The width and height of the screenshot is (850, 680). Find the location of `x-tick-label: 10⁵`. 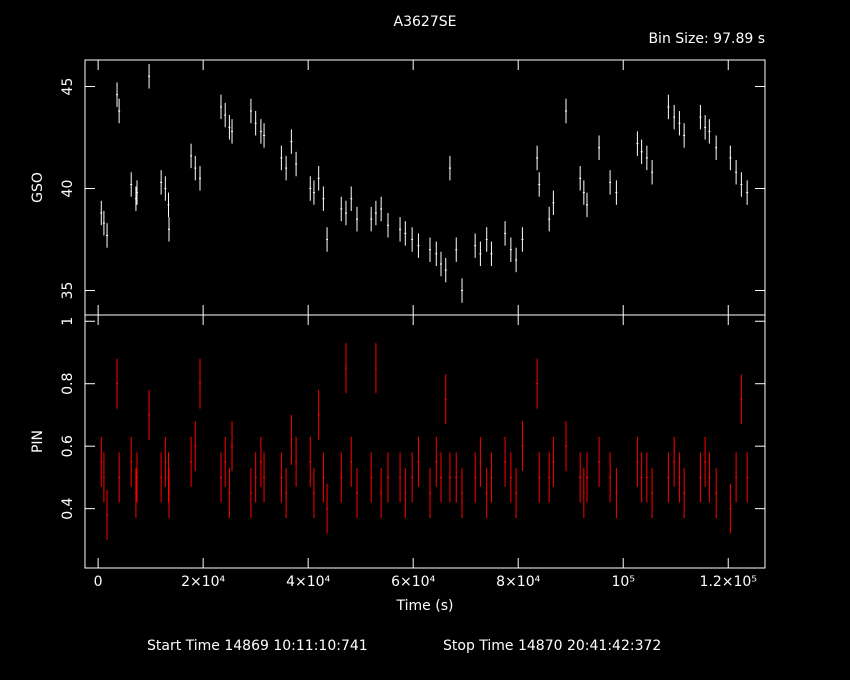

x-tick-label: 10⁵ is located at coordinates (623, 582).